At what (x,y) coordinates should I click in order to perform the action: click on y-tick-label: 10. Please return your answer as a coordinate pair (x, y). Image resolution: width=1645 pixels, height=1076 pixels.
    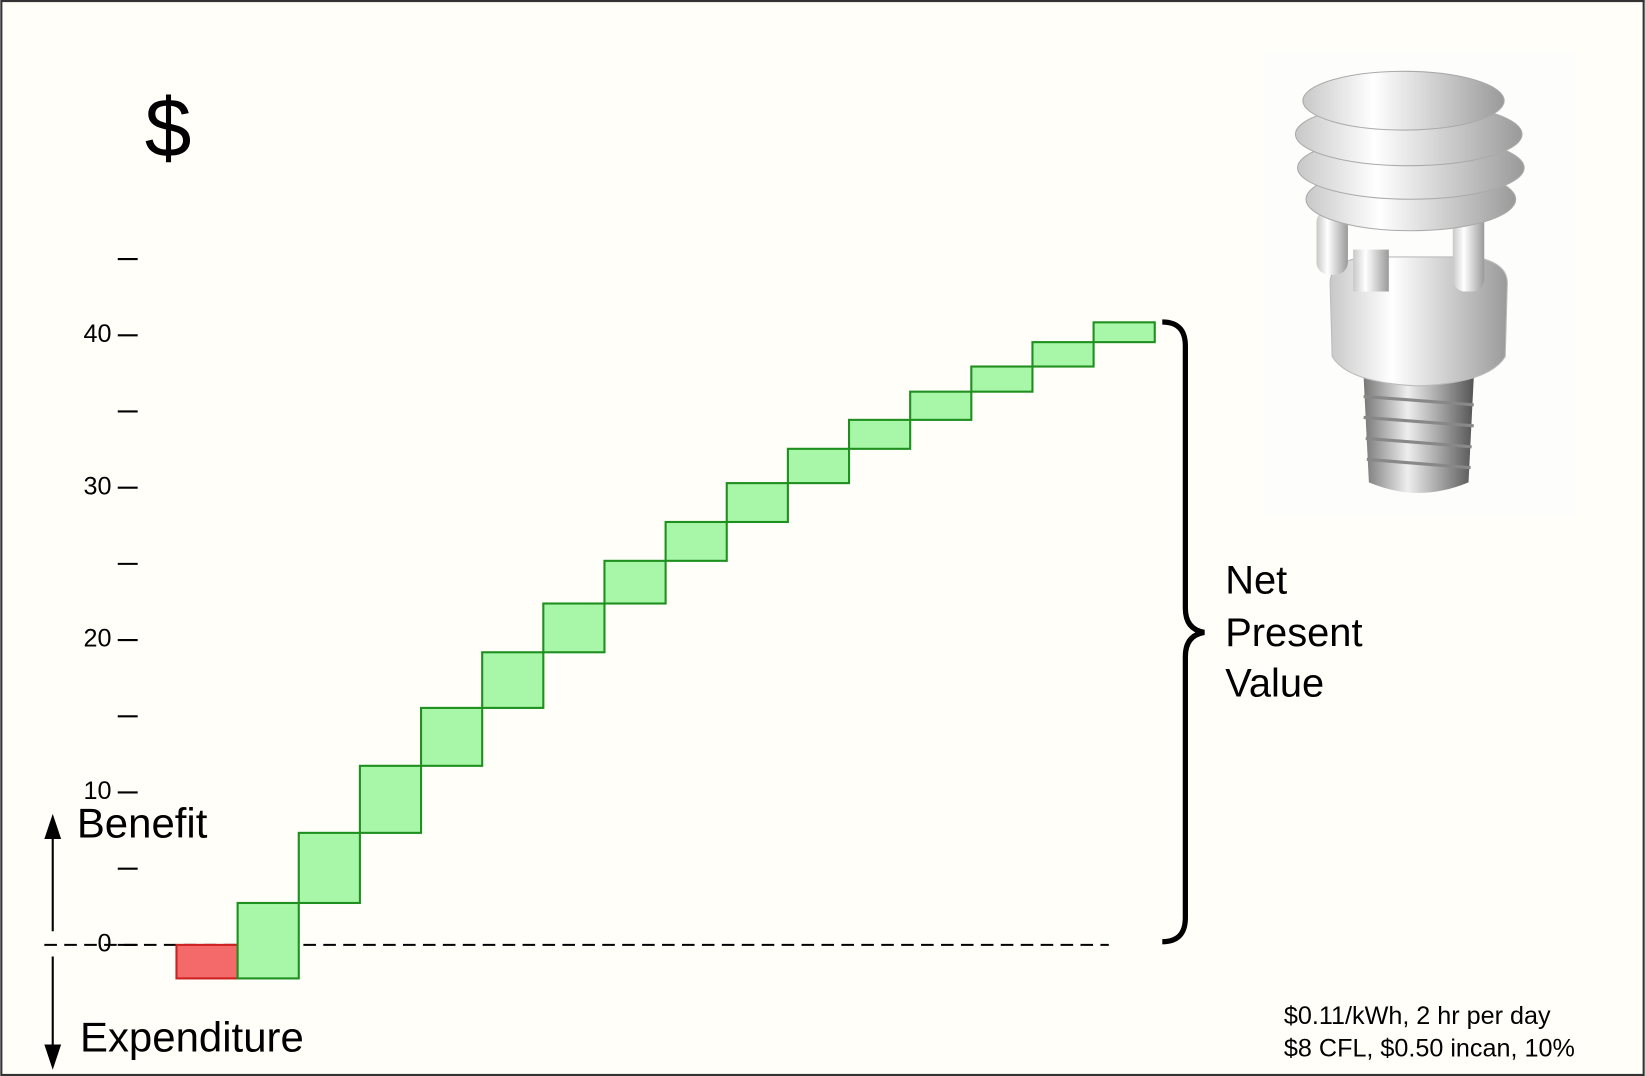
    Looking at the image, I should click on (97, 791).